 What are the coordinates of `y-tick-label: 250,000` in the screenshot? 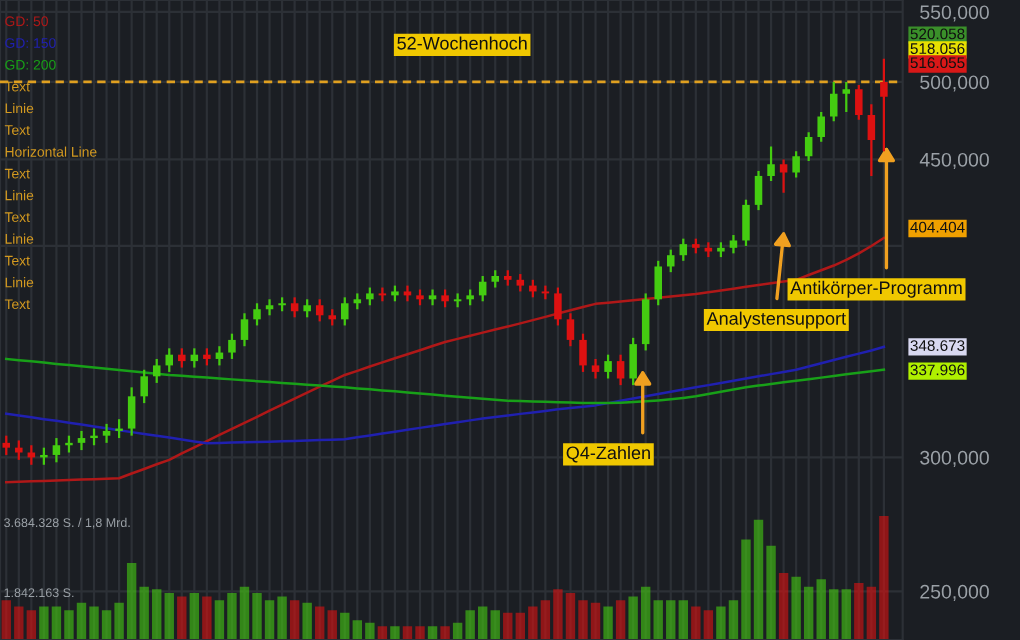 It's located at (954, 592).